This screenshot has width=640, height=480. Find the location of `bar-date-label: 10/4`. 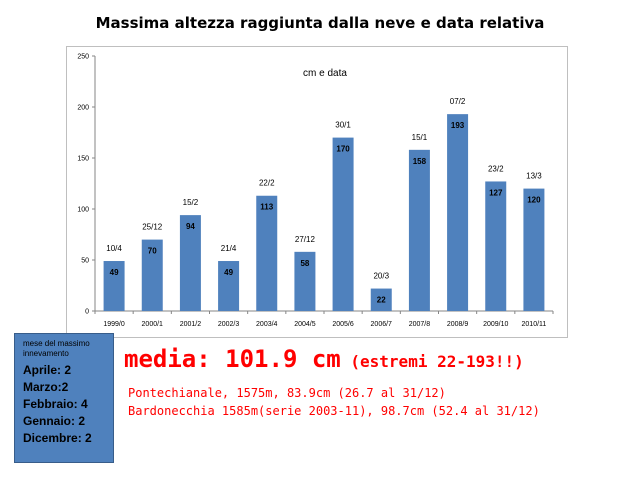

bar-date-label: 10/4 is located at coordinates (114, 248).